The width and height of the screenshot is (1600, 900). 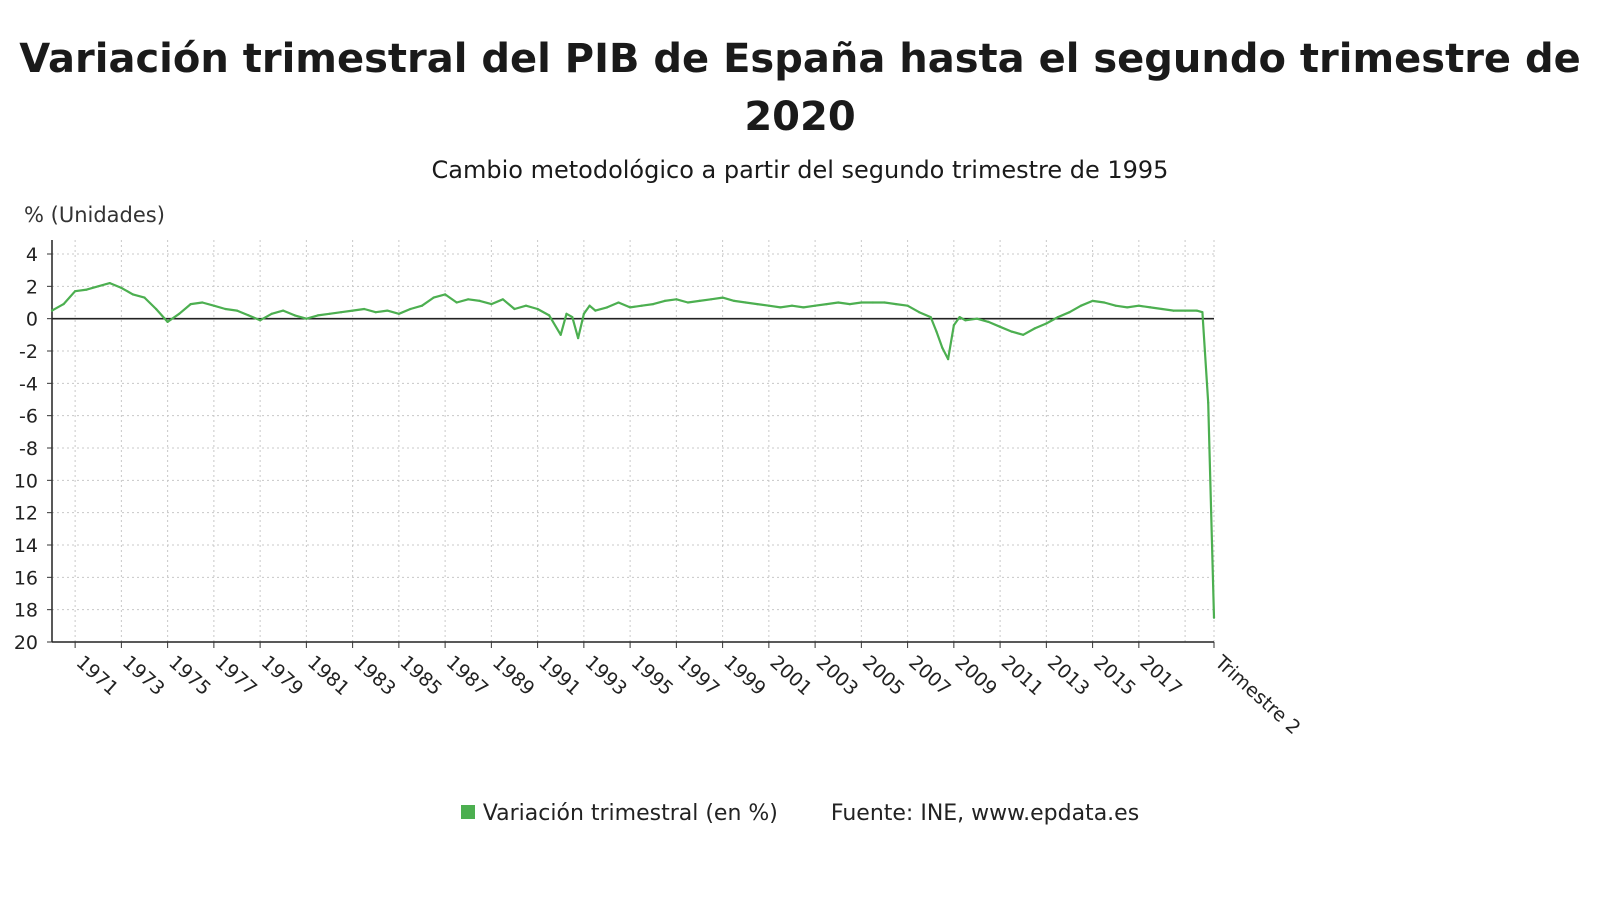 What do you see at coordinates (26, 546) in the screenshot?
I see `y-tick-label: 14` at bounding box center [26, 546].